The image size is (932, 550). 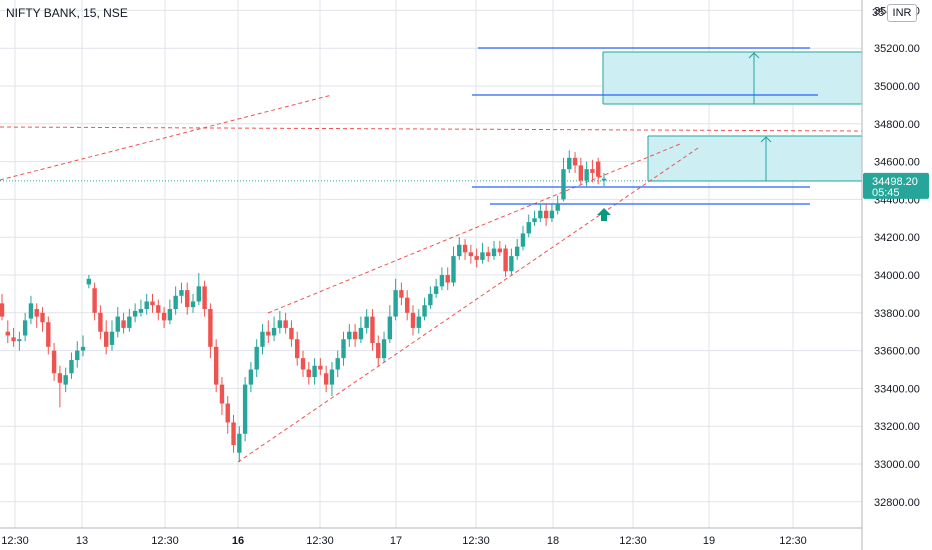 What do you see at coordinates (895, 182) in the screenshot?
I see `last-price-value: 34498.20` at bounding box center [895, 182].